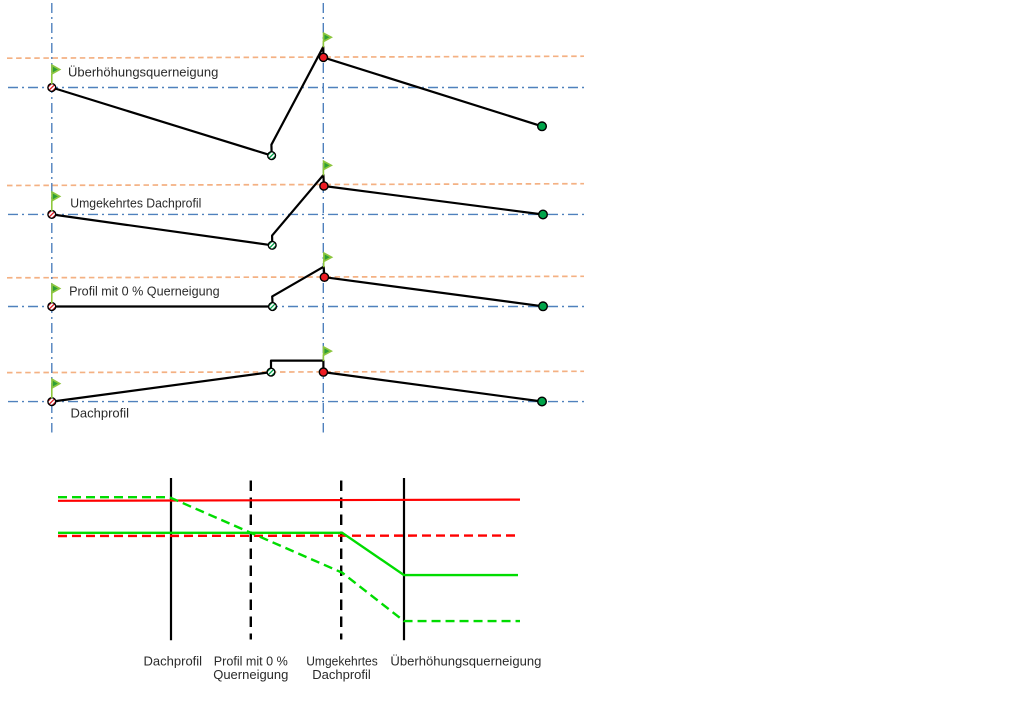 The width and height of the screenshot is (1024, 720). What do you see at coordinates (342, 661) in the screenshot?
I see `svg-text: Umgekehrtes` at bounding box center [342, 661].